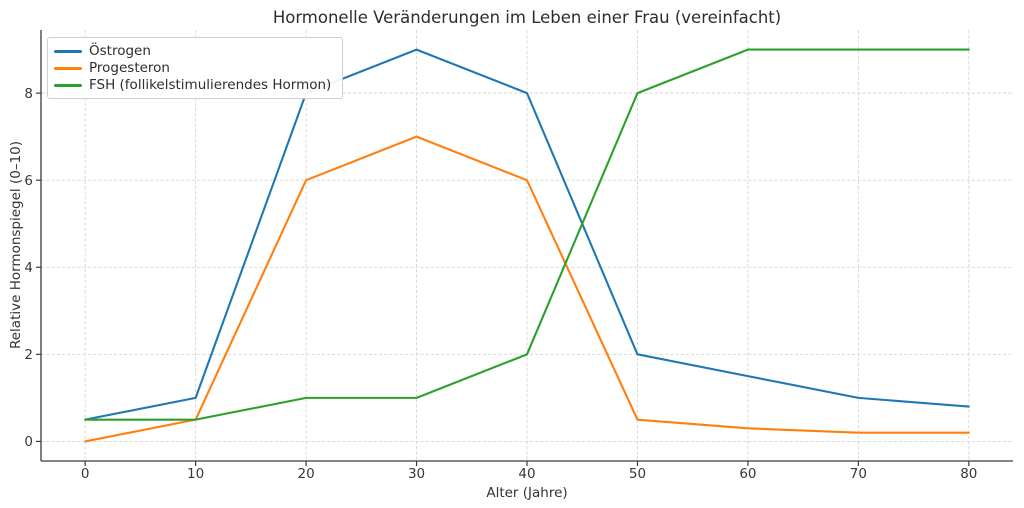 This screenshot has height=508, width=1024. I want to click on x-tick-label: 70, so click(858, 474).